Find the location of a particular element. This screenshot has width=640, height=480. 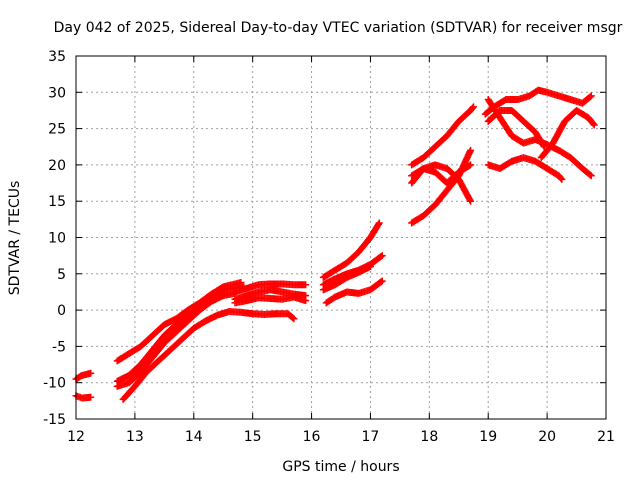

x-tick-label: 13 is located at coordinates (135, 437).